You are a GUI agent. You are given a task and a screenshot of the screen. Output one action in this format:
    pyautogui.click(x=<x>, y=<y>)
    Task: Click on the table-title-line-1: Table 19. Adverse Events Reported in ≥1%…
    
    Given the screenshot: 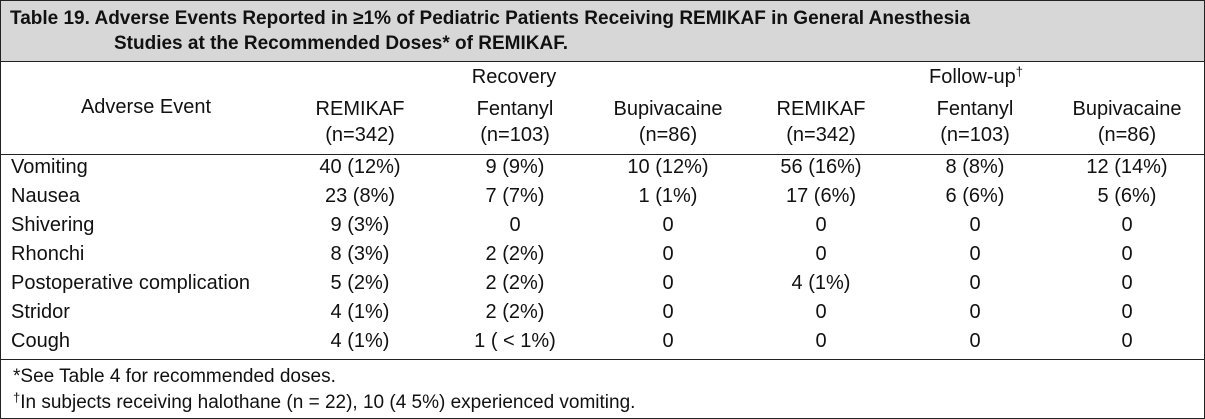 What is the action you would take?
    pyautogui.click(x=490, y=18)
    